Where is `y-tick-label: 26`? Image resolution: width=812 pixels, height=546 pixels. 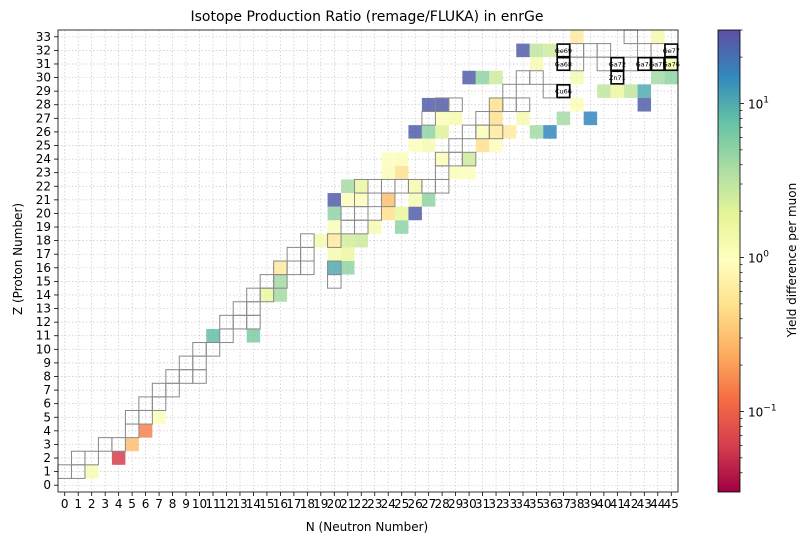 y-tick-label: 26 is located at coordinates (43, 132).